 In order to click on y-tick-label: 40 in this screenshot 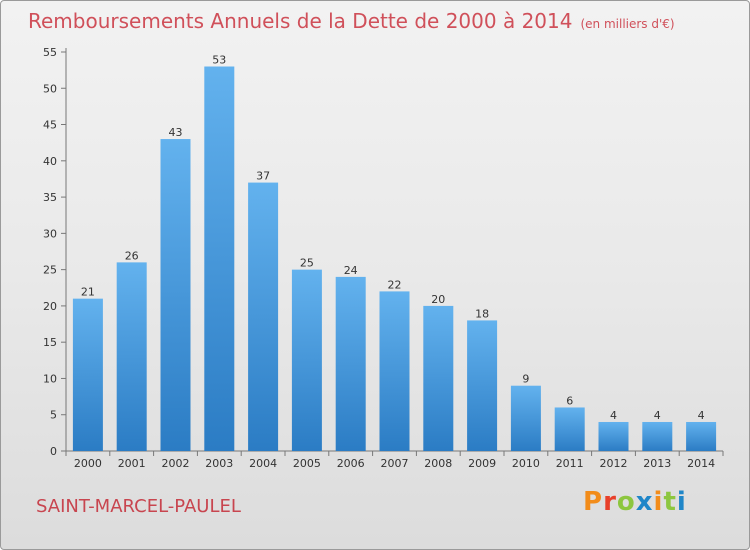, I will do `click(50, 161)`.